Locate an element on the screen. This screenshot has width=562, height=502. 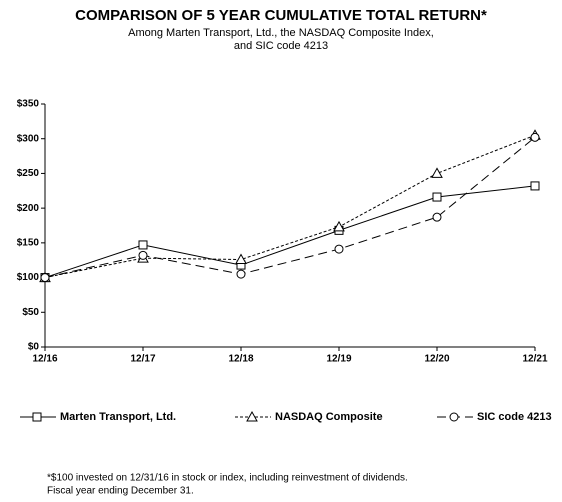
footnote: Fiscal year ending December 31. is located at coordinates (120, 491).